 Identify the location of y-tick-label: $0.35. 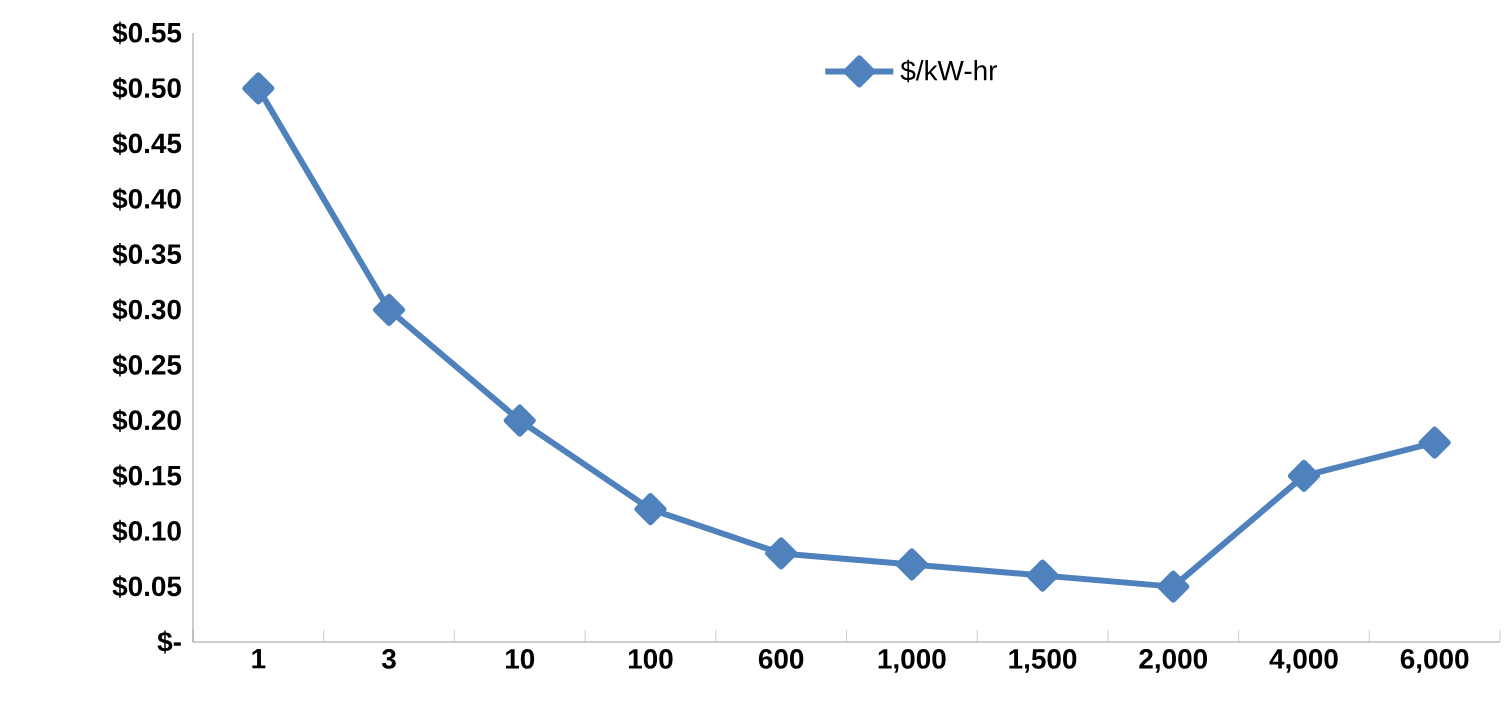
(147, 254).